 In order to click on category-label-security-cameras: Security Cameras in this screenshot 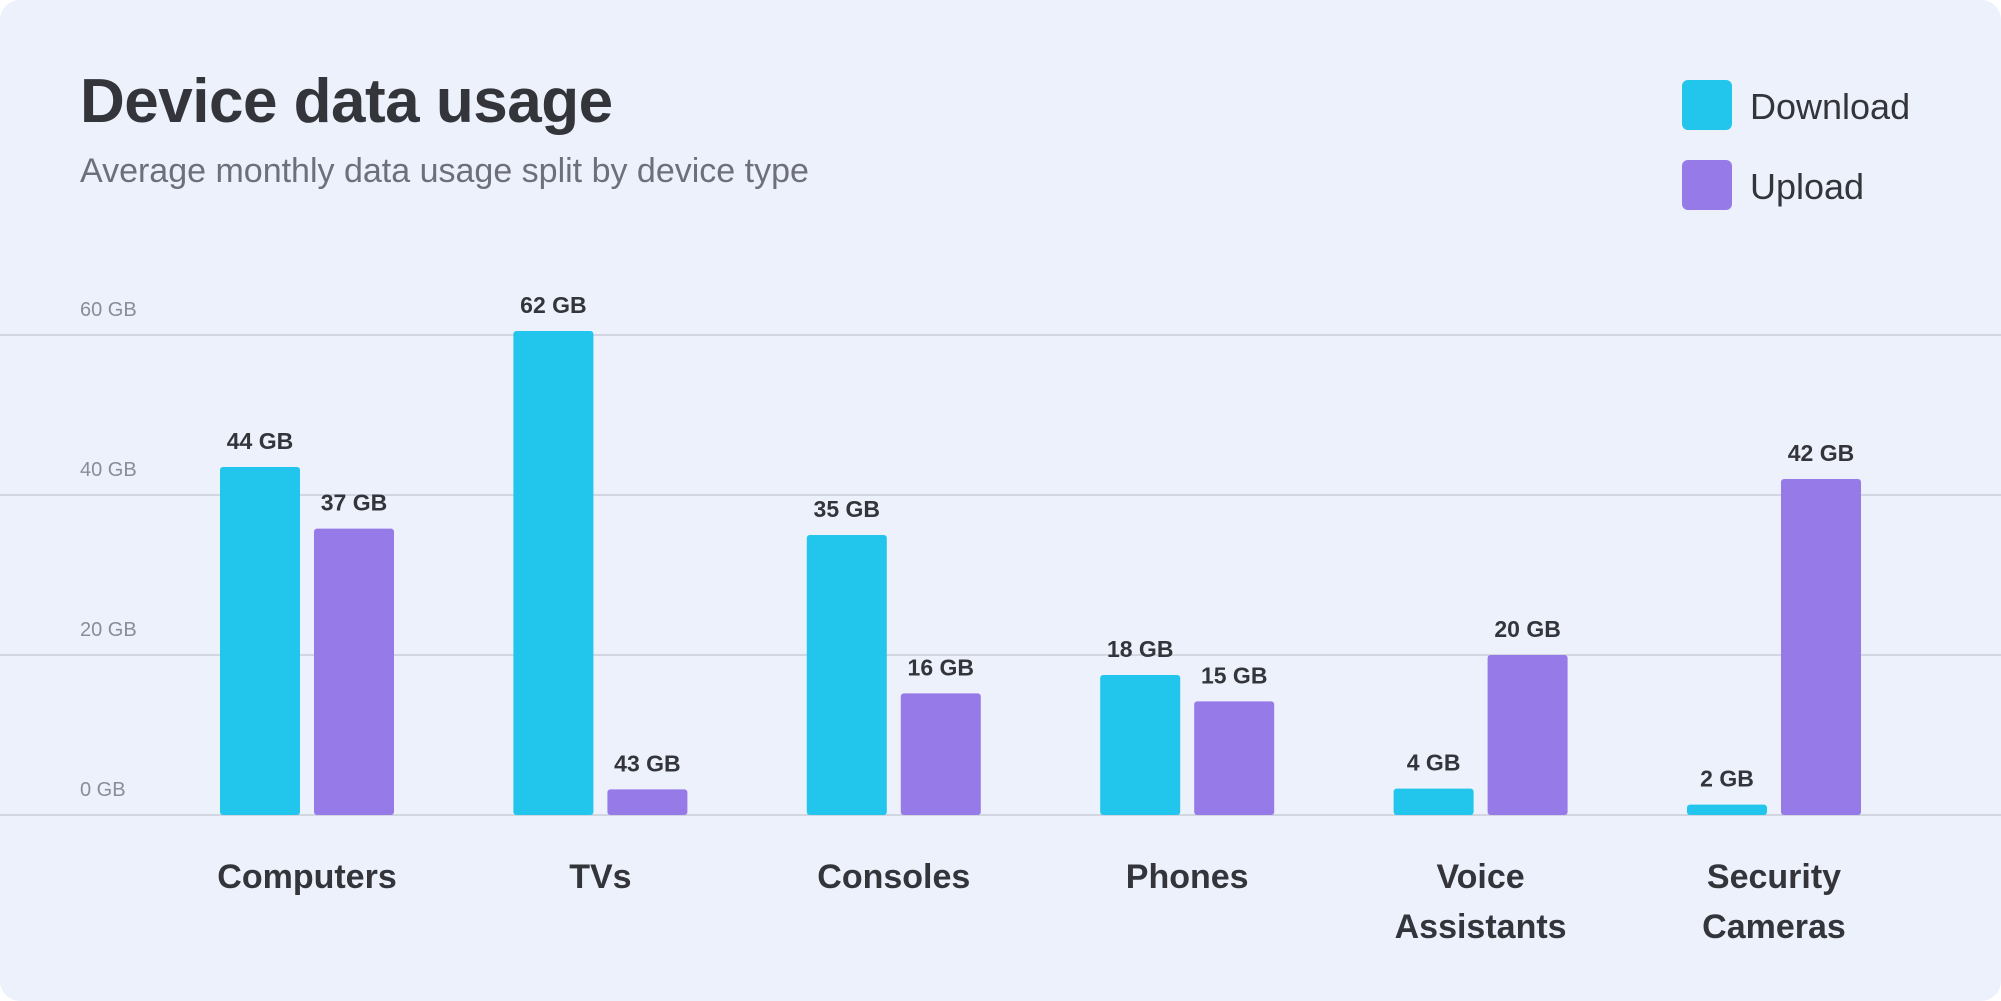, I will do `click(1774, 902)`.